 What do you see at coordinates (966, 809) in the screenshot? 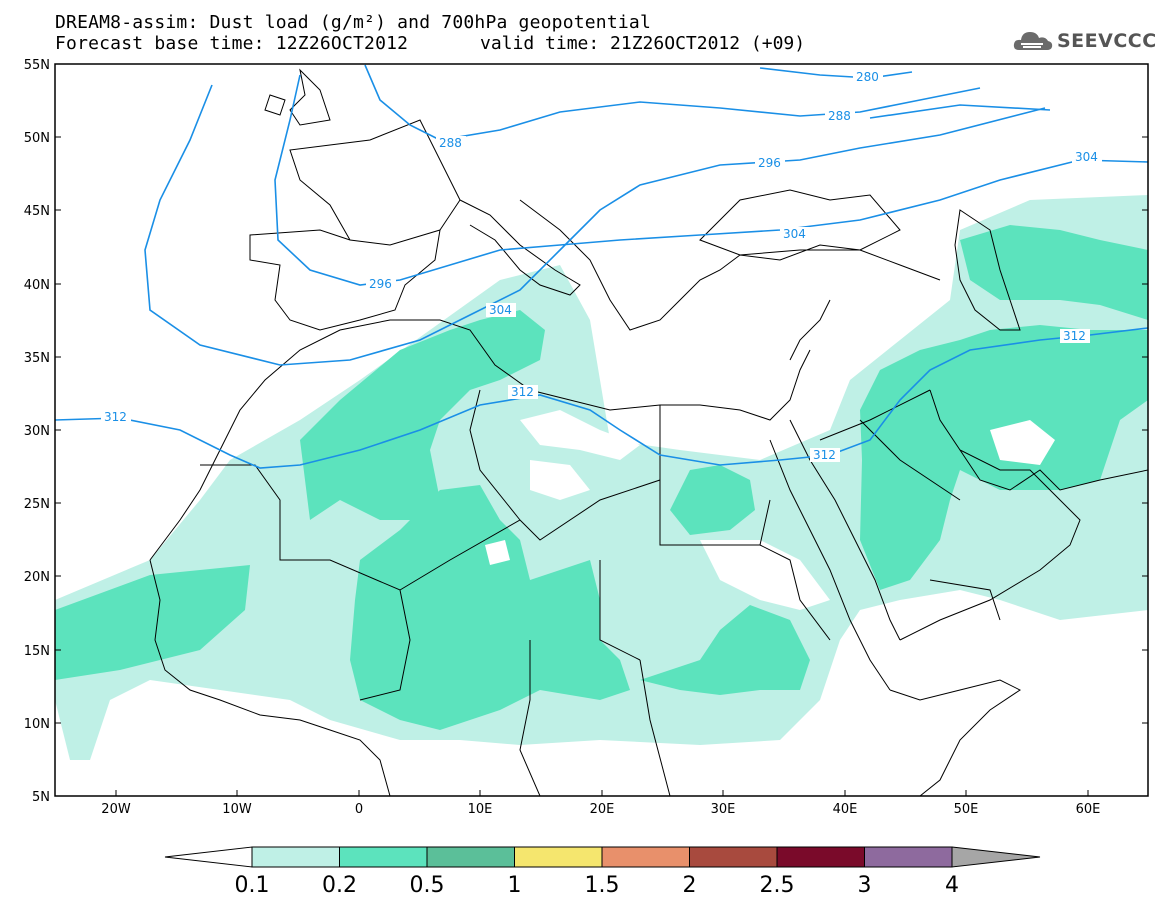
I see `lon-tick-label: 50E` at bounding box center [966, 809].